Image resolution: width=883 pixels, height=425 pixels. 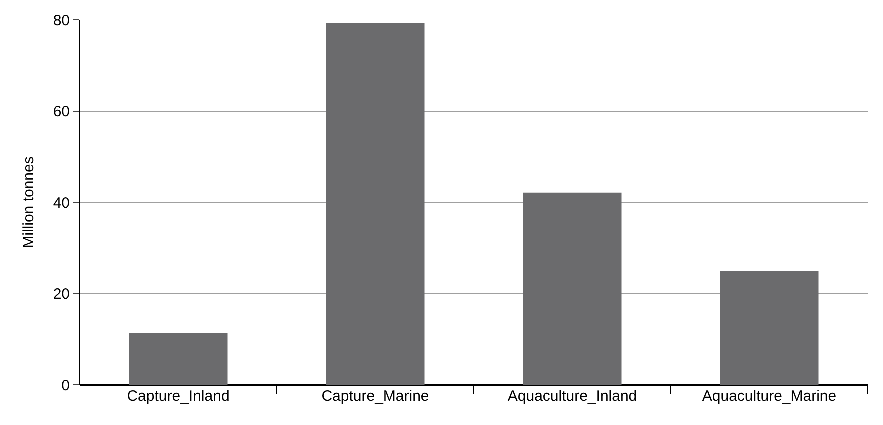 What do you see at coordinates (178, 396) in the screenshot?
I see `x-tick-label: Capture_Inland` at bounding box center [178, 396].